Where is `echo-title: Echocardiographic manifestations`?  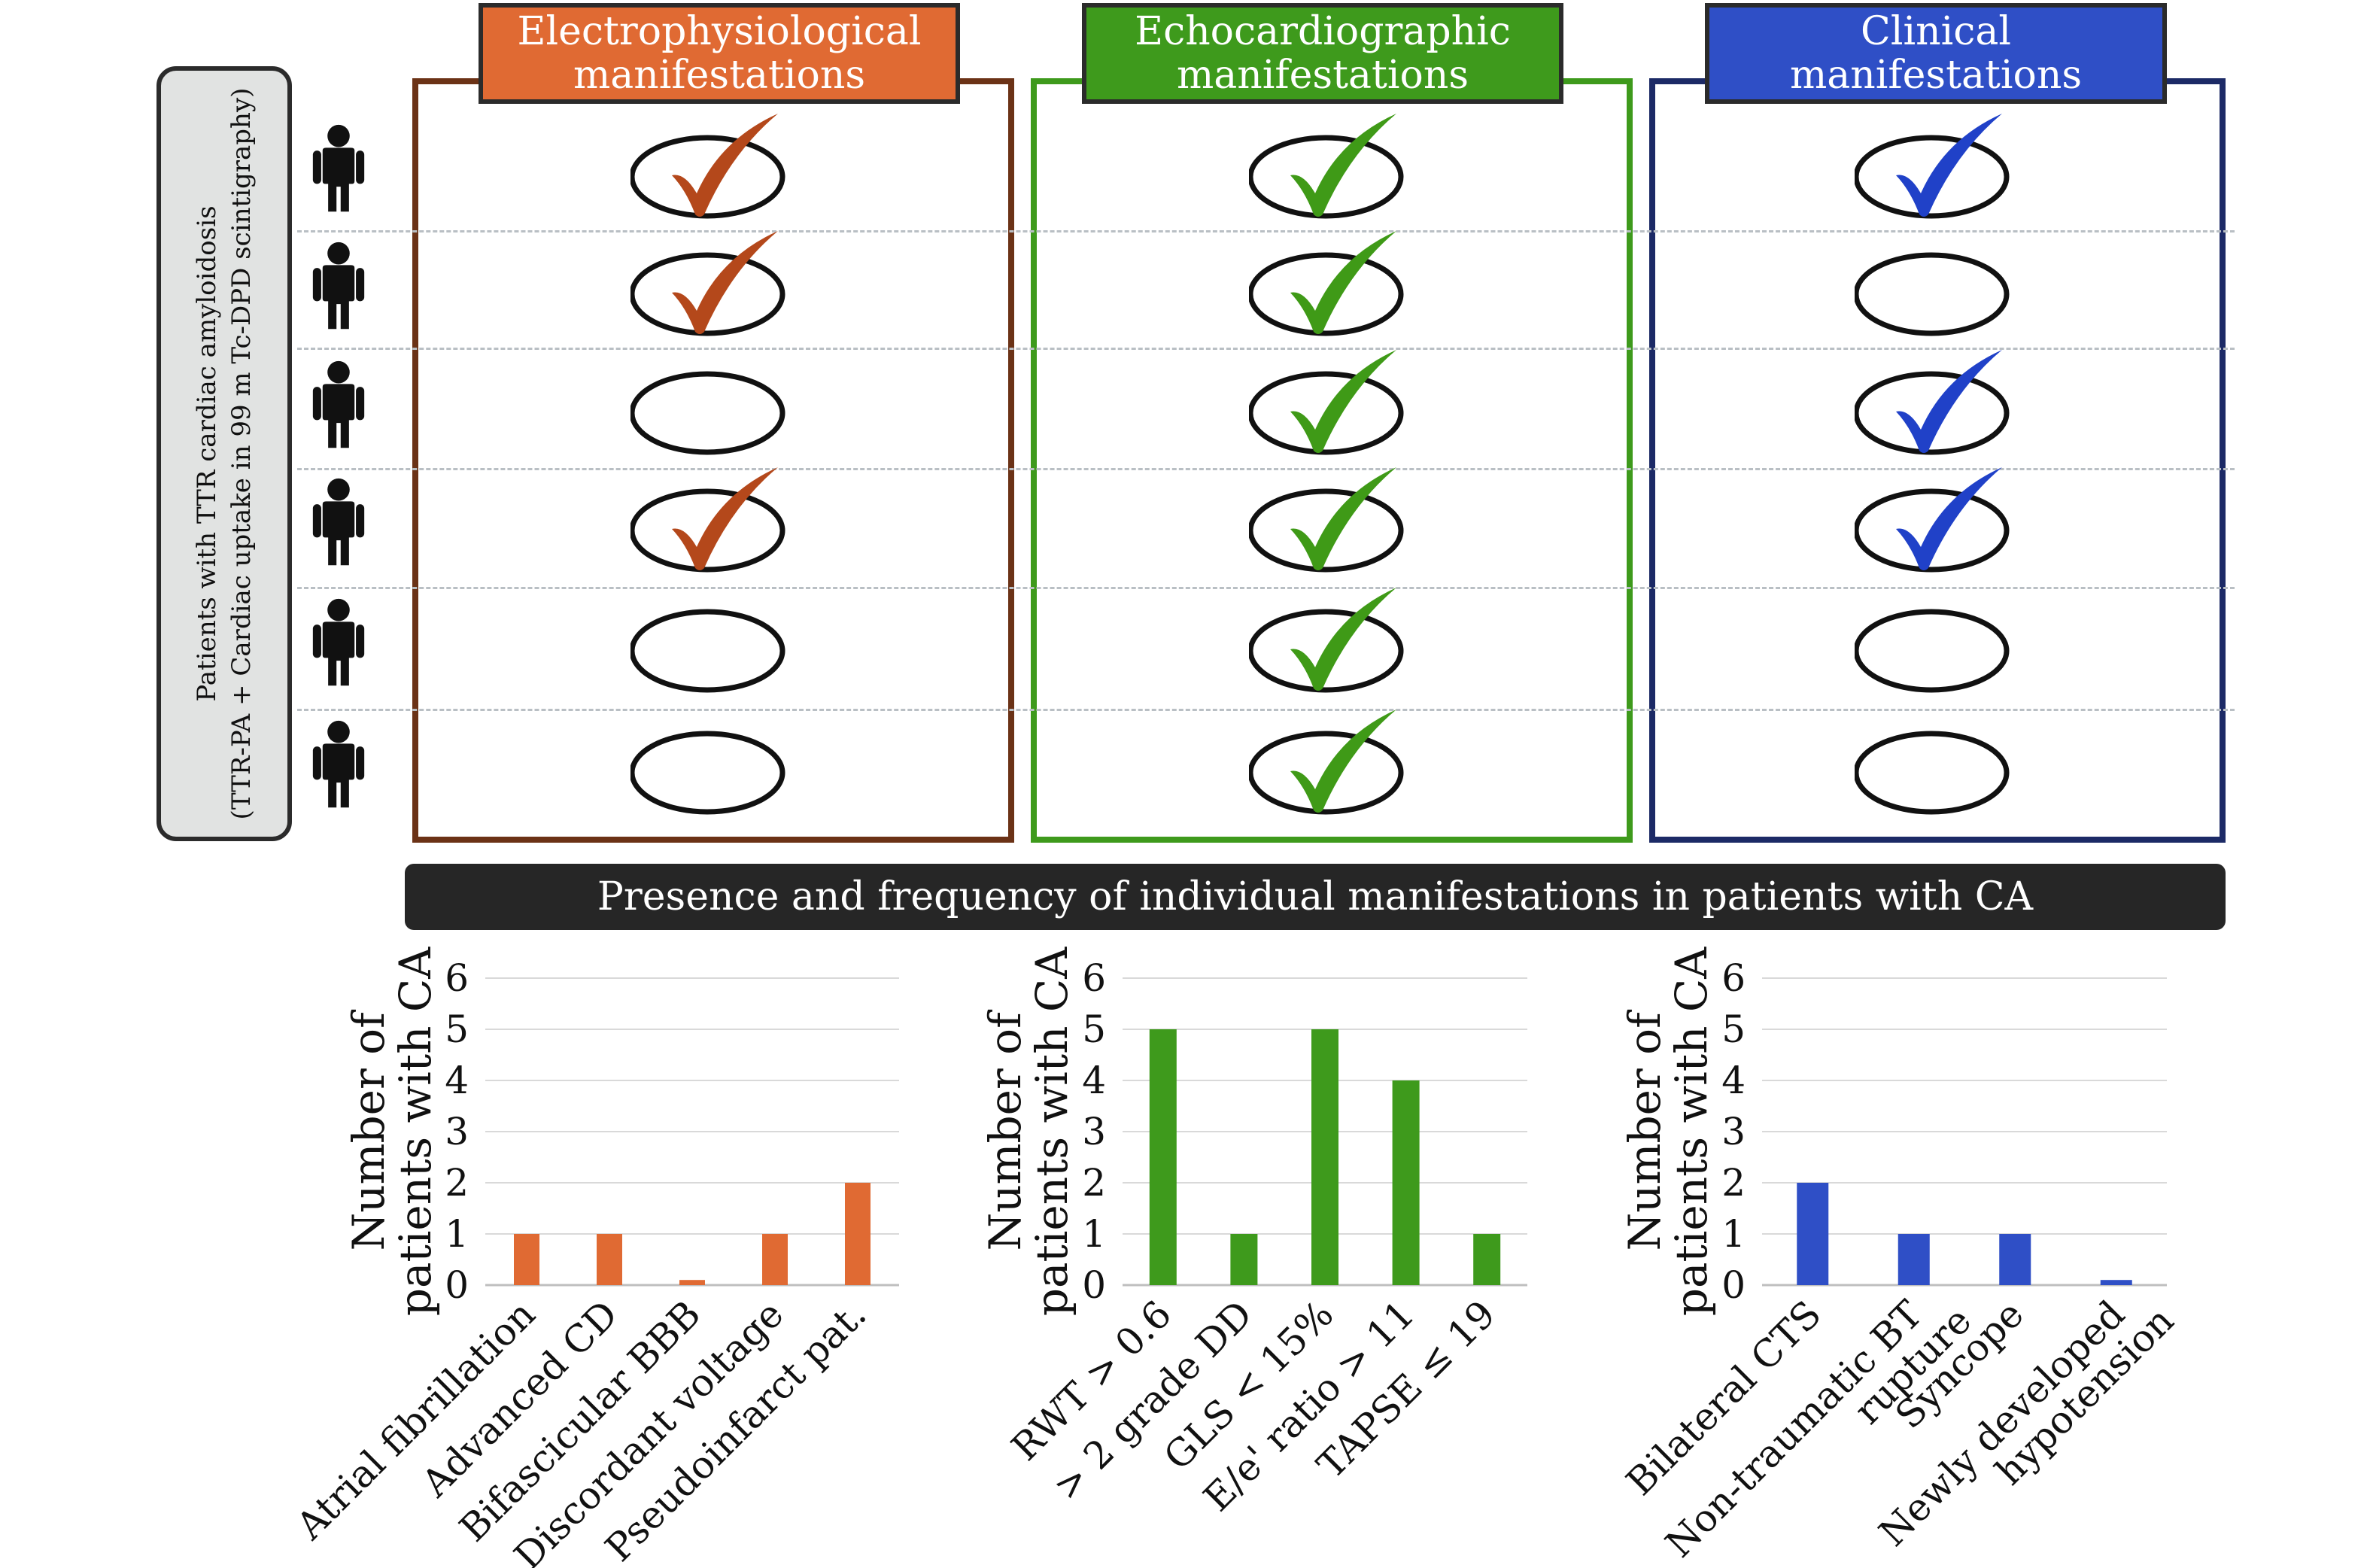
echo-title: Echocardiographic manifestations is located at coordinates (1322, 54).